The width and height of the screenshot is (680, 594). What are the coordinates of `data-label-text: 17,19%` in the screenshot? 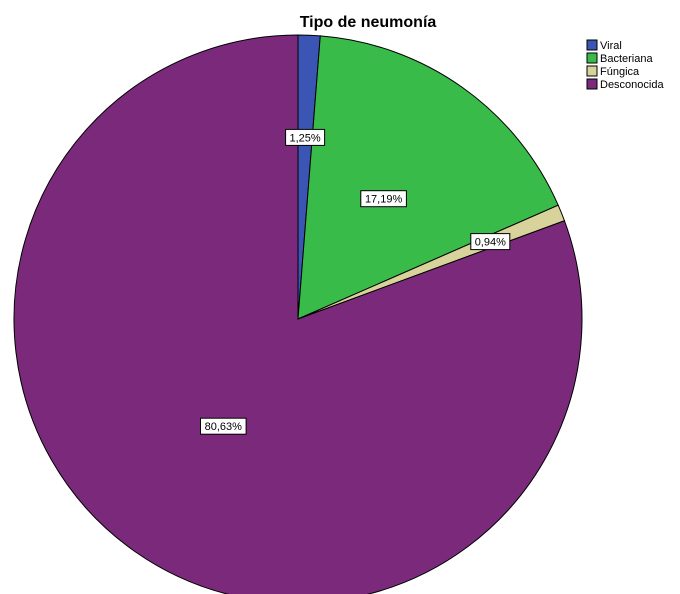 It's located at (384, 200).